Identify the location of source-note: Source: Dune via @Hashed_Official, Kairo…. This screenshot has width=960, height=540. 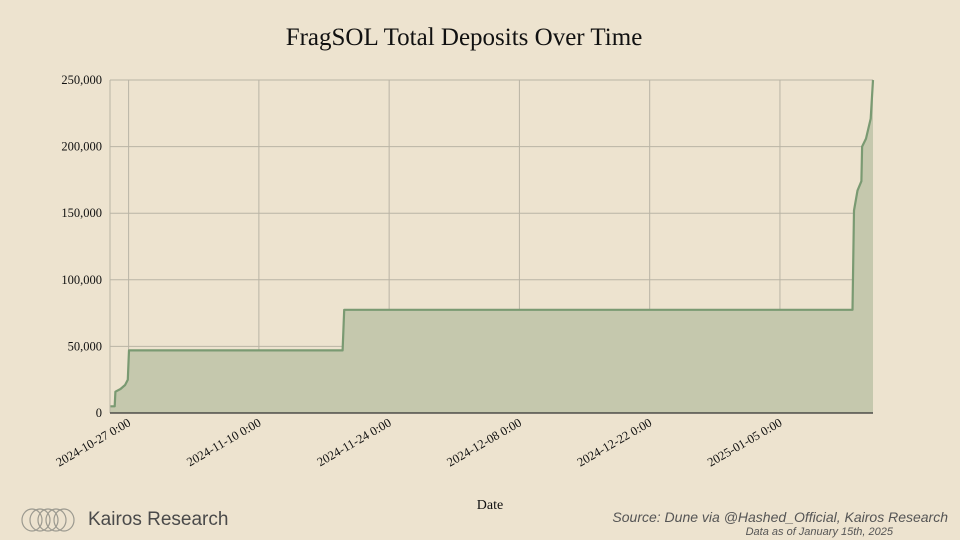
(780, 517).